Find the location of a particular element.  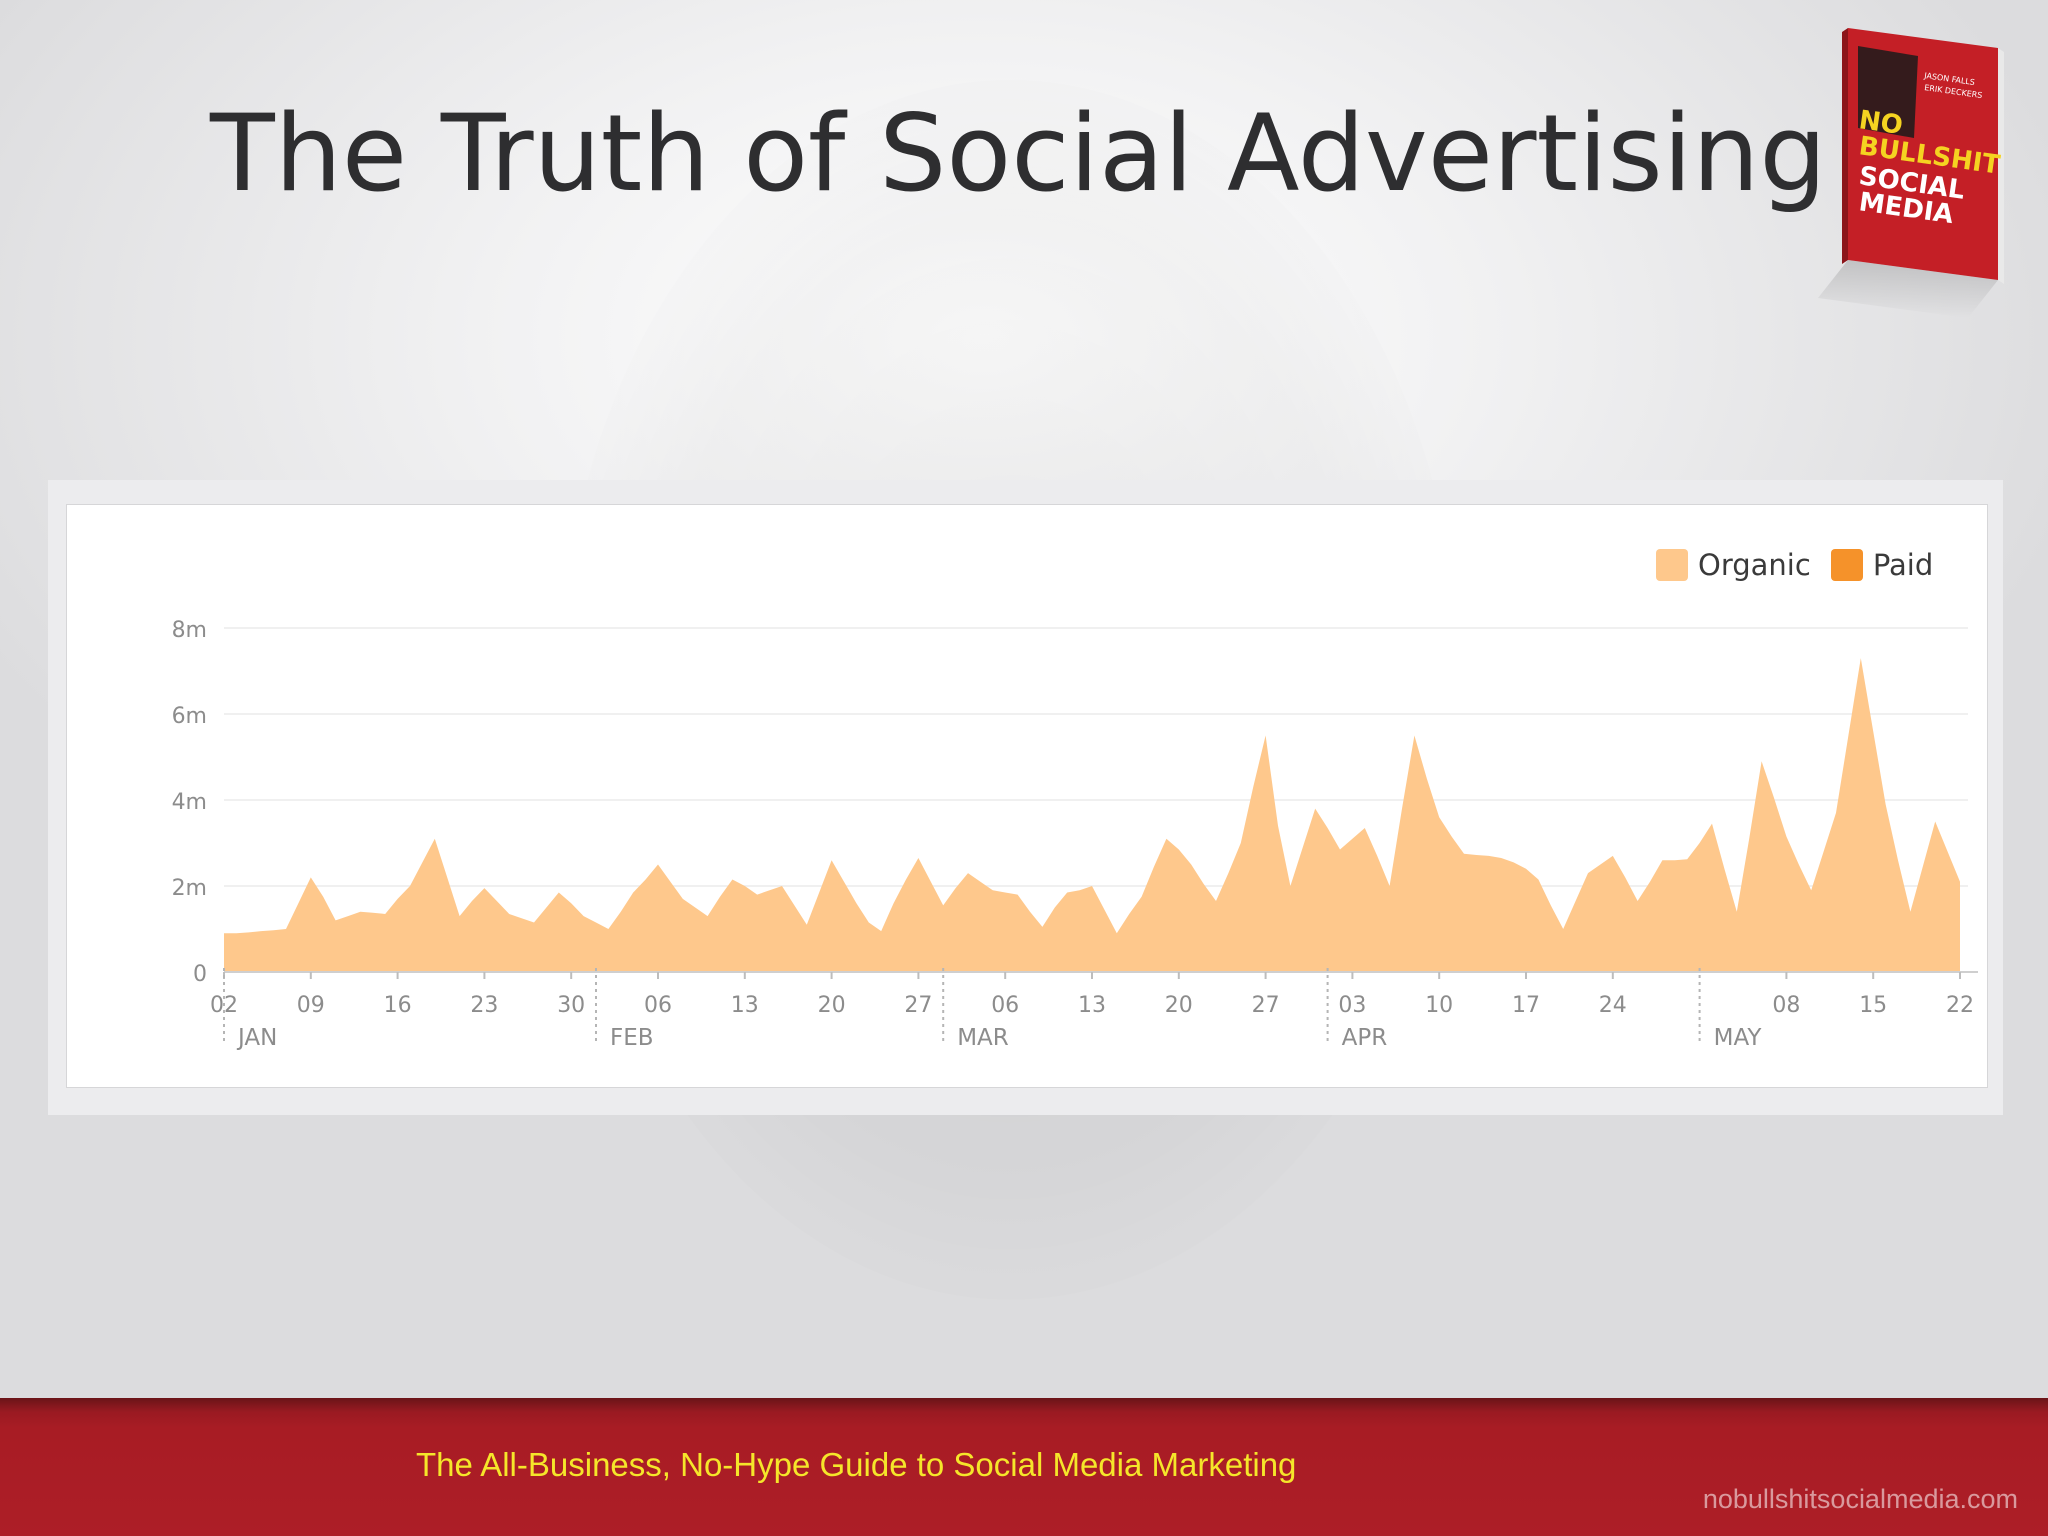

legend-item-organic: Organic is located at coordinates (1733, 565).